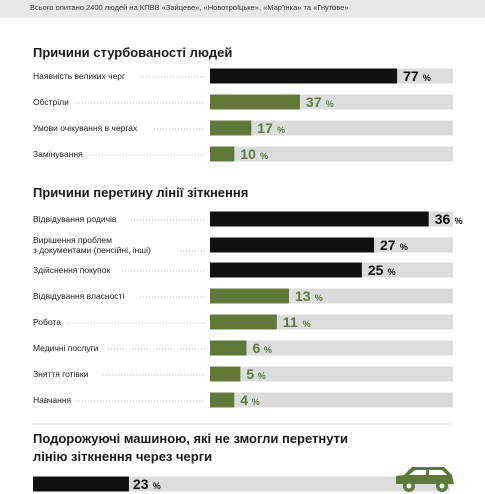 The width and height of the screenshot is (485, 494). What do you see at coordinates (58, 154) in the screenshot?
I see `category-label: Замінування` at bounding box center [58, 154].